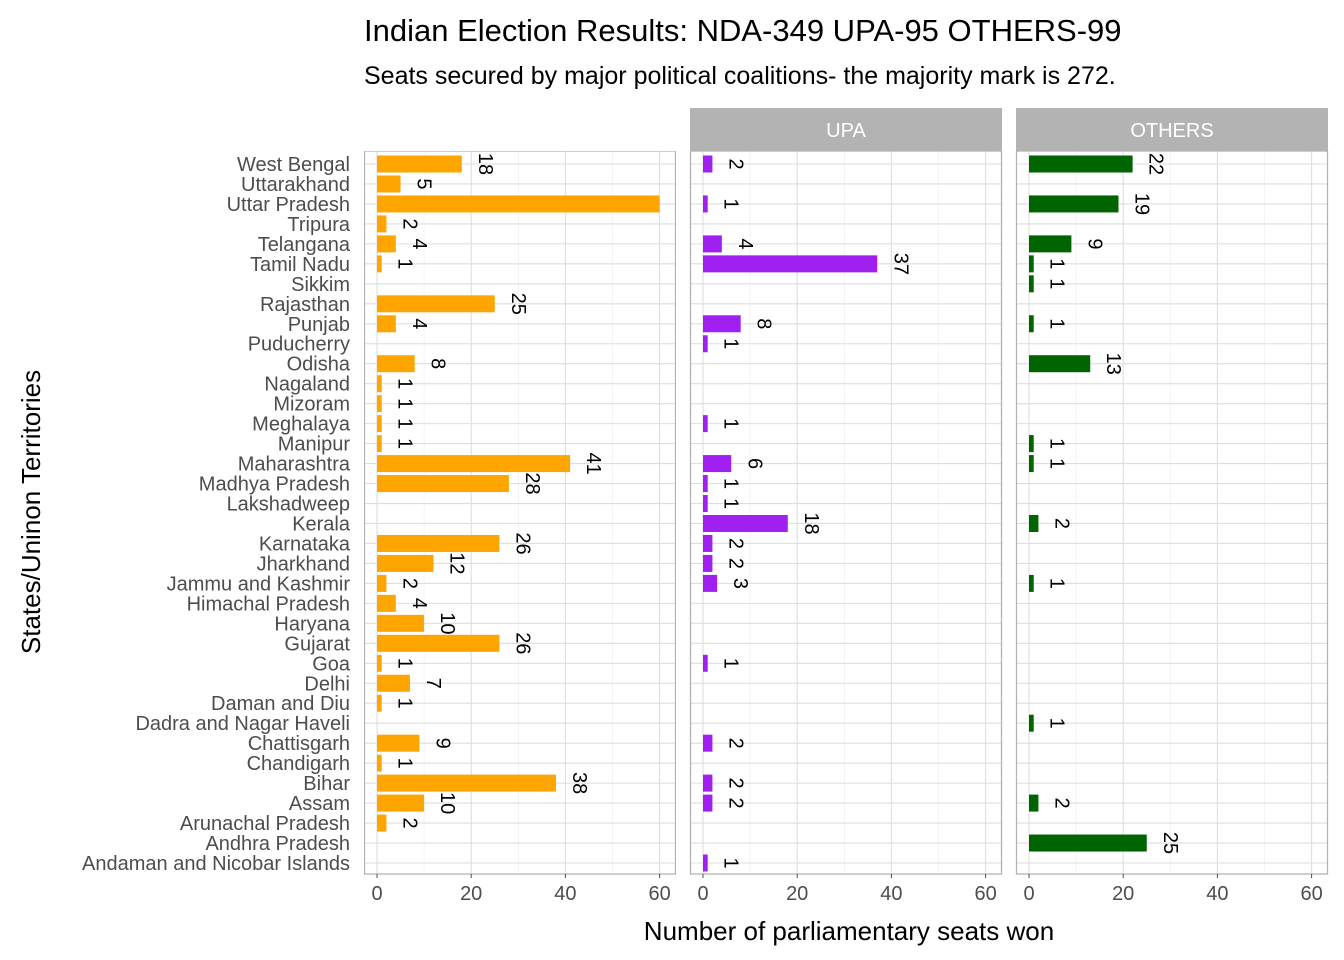 This screenshot has height=960, width=1344. I want to click on y-tick-label: Madhya Pradesh, so click(274, 485).